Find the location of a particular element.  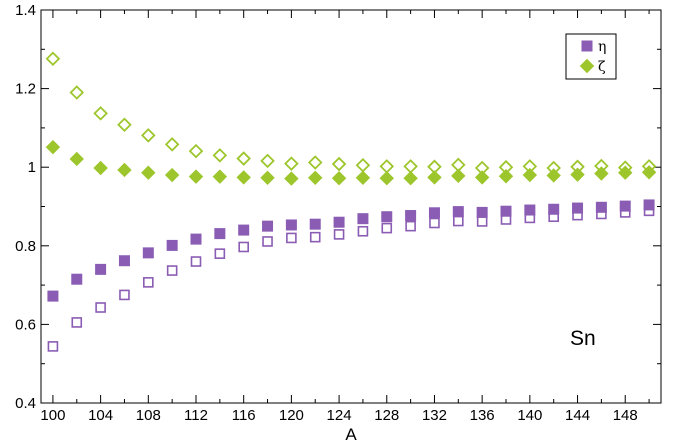

y-tick-label: 1 is located at coordinates (32, 167).